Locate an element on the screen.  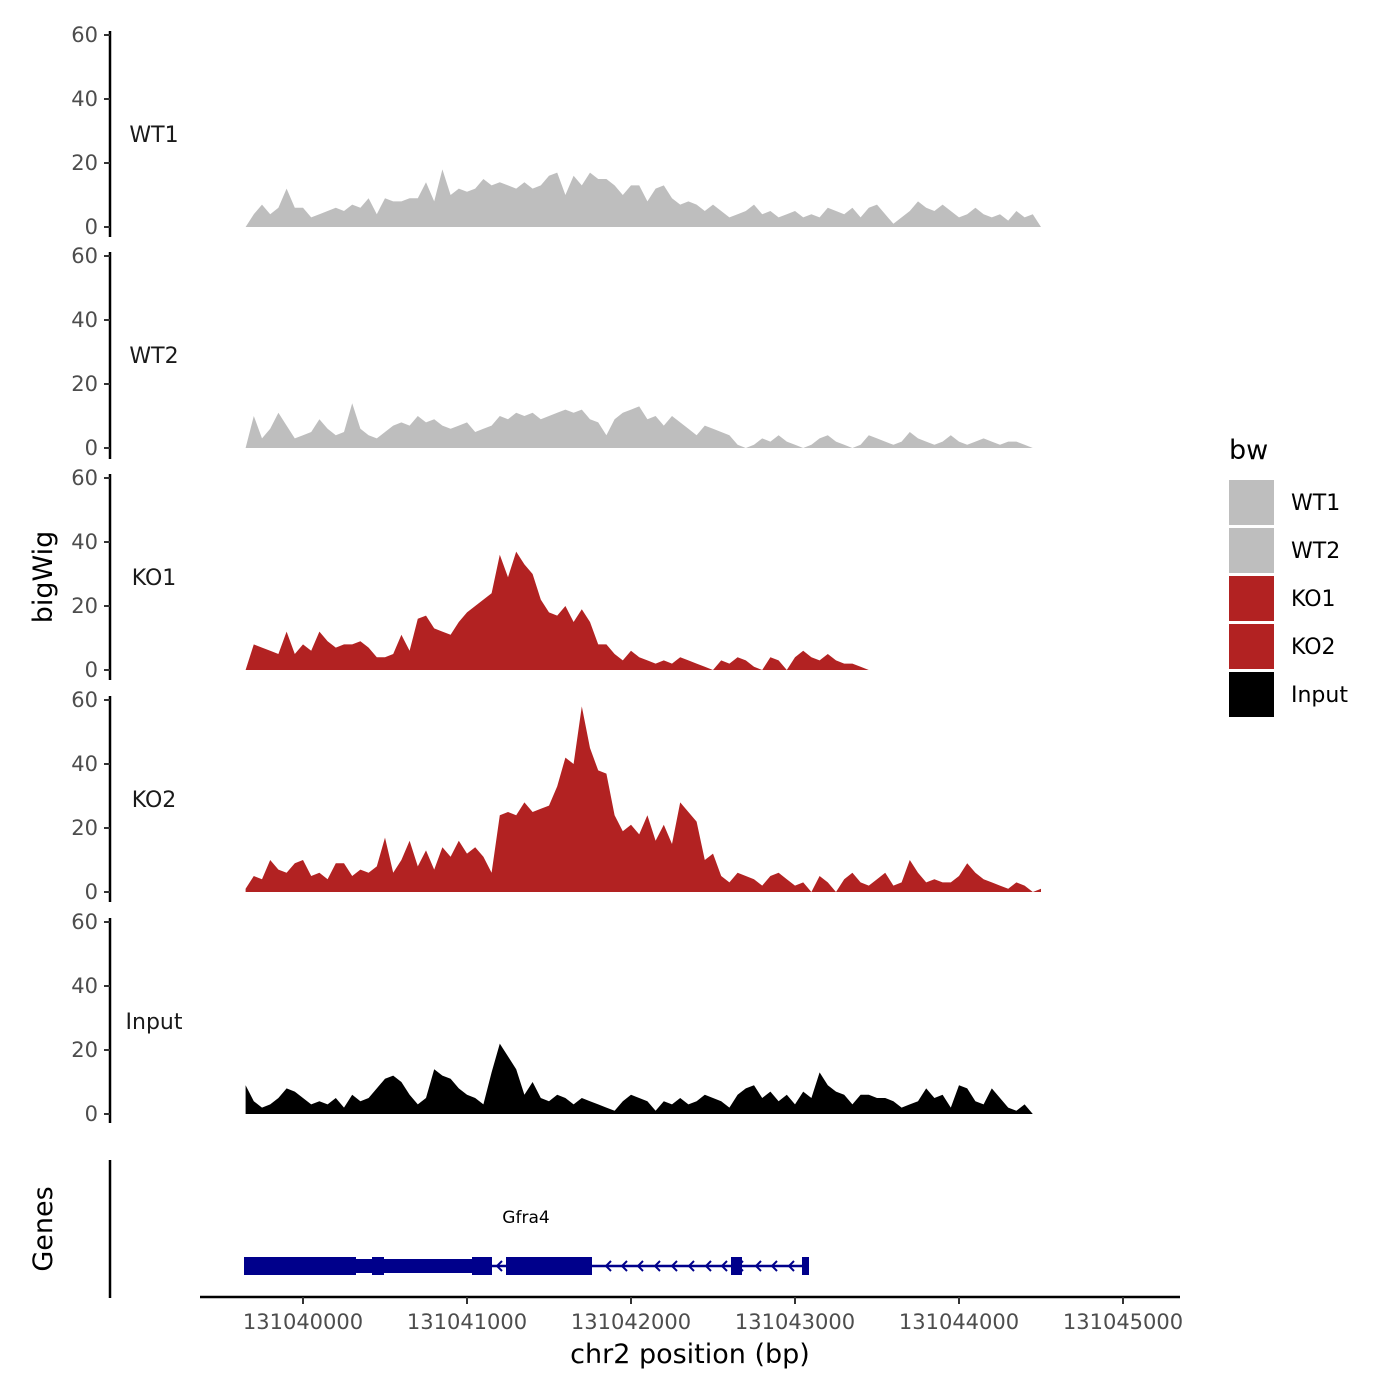
coverage-area-ko2 is located at coordinates (643, 799).